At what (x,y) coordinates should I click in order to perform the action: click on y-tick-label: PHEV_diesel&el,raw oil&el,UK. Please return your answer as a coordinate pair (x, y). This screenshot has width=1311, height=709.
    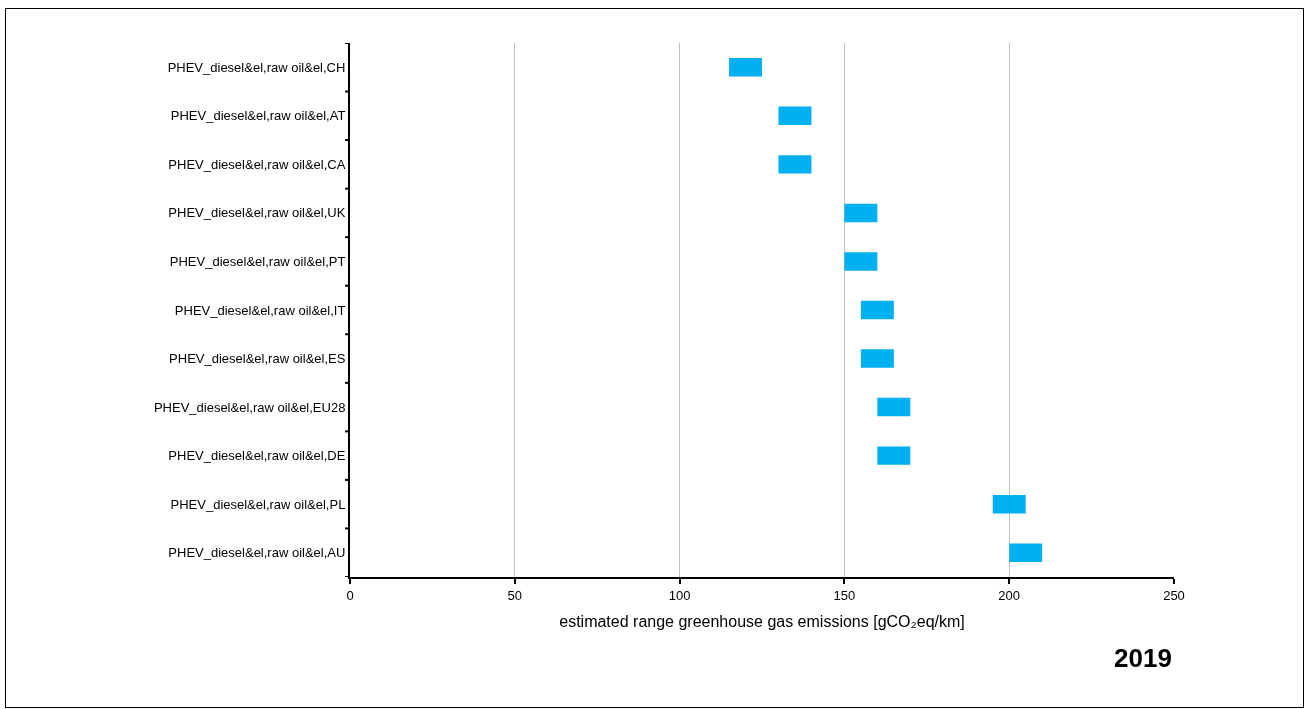
    Looking at the image, I should click on (257, 213).